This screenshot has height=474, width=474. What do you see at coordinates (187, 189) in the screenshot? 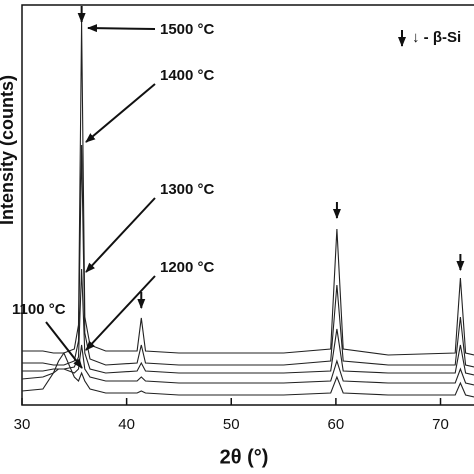
I see `curve-label: 1300 °C` at bounding box center [187, 189].